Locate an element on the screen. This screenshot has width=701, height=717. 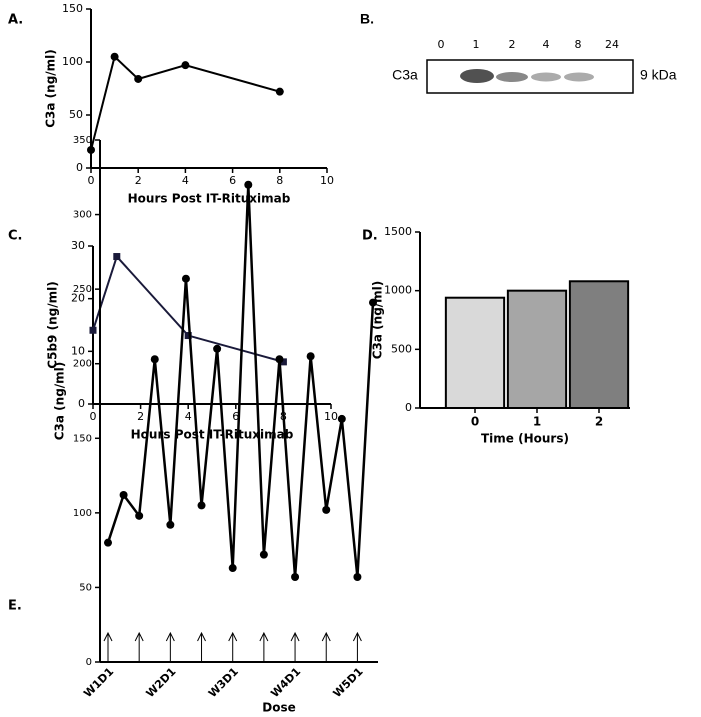
blot-frame is located at coordinates (530, 76).